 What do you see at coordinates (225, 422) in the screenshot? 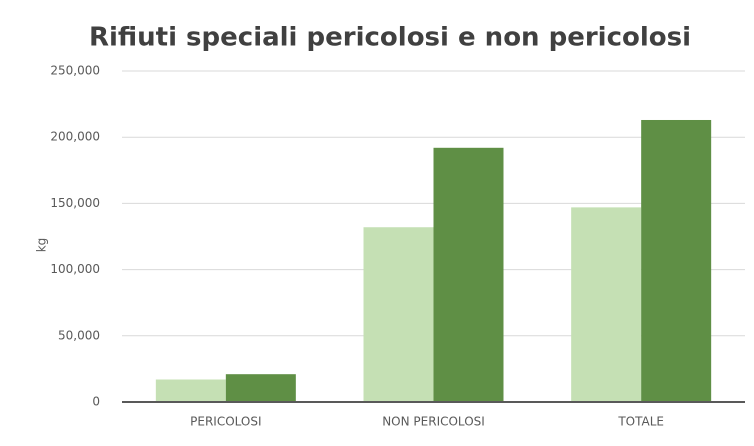
I see `x-tick-label: PERICOLOSI` at bounding box center [225, 422].